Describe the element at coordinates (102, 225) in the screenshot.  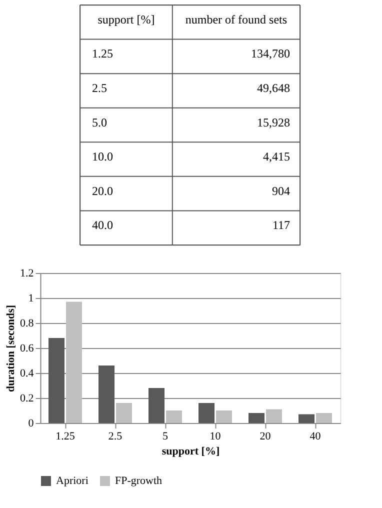
I see `category-label: 40.0` at that location.